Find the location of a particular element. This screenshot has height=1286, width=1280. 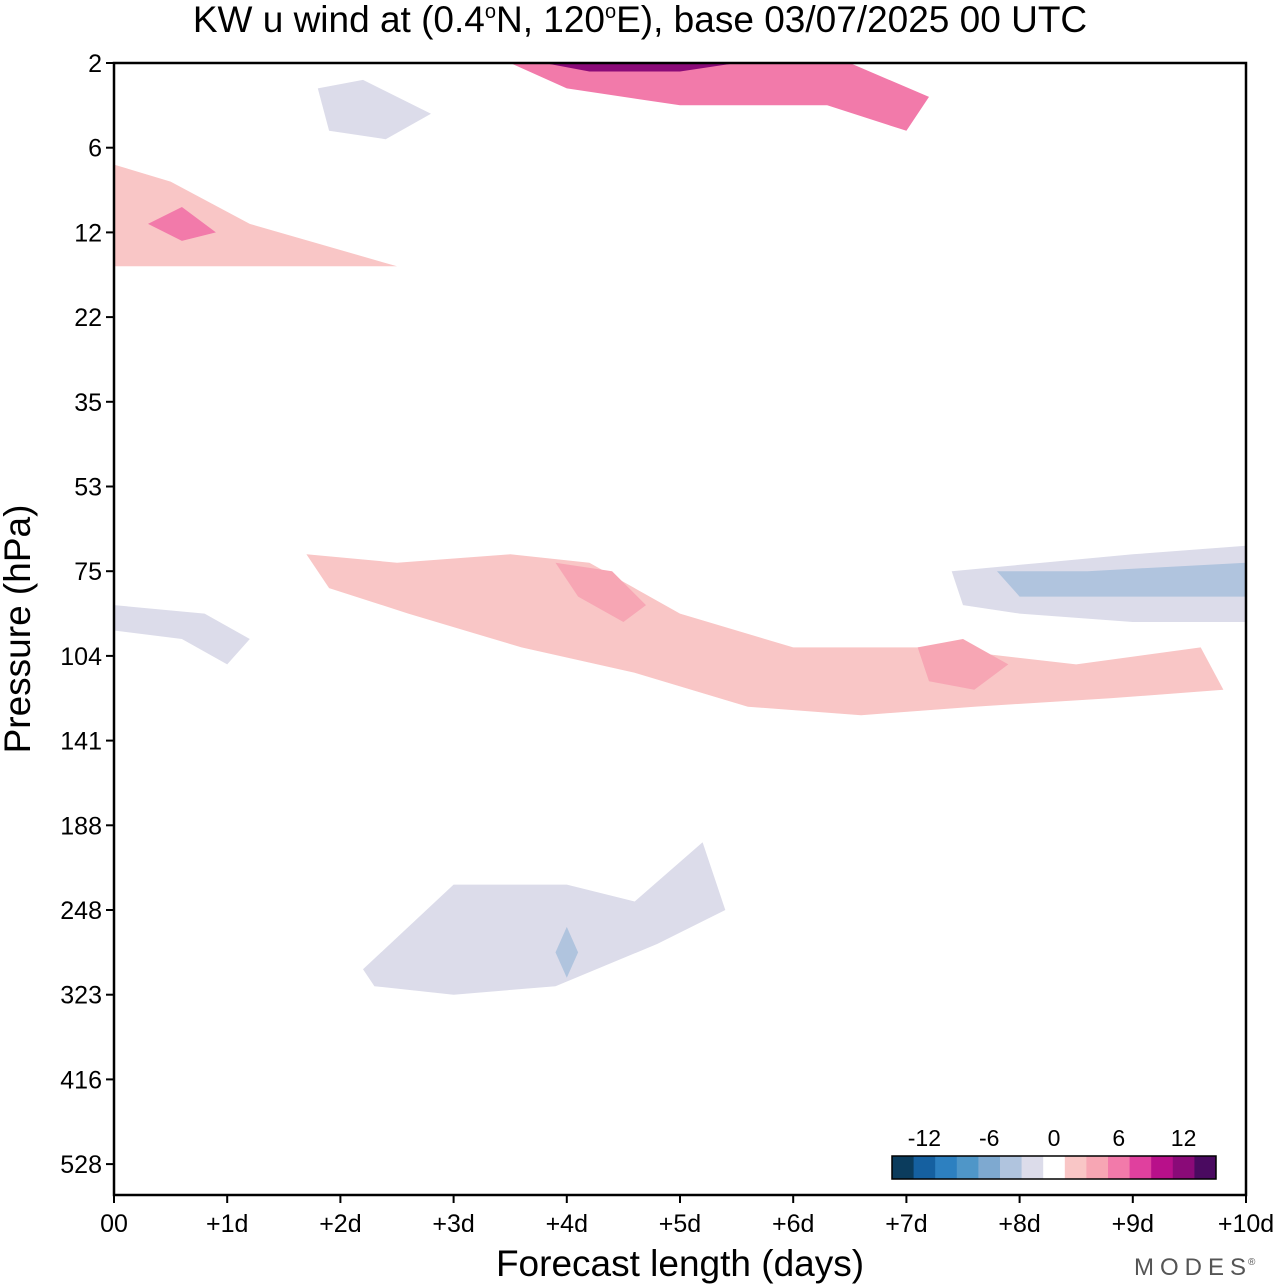

y-tick-label: 6 is located at coordinates (95, 149).